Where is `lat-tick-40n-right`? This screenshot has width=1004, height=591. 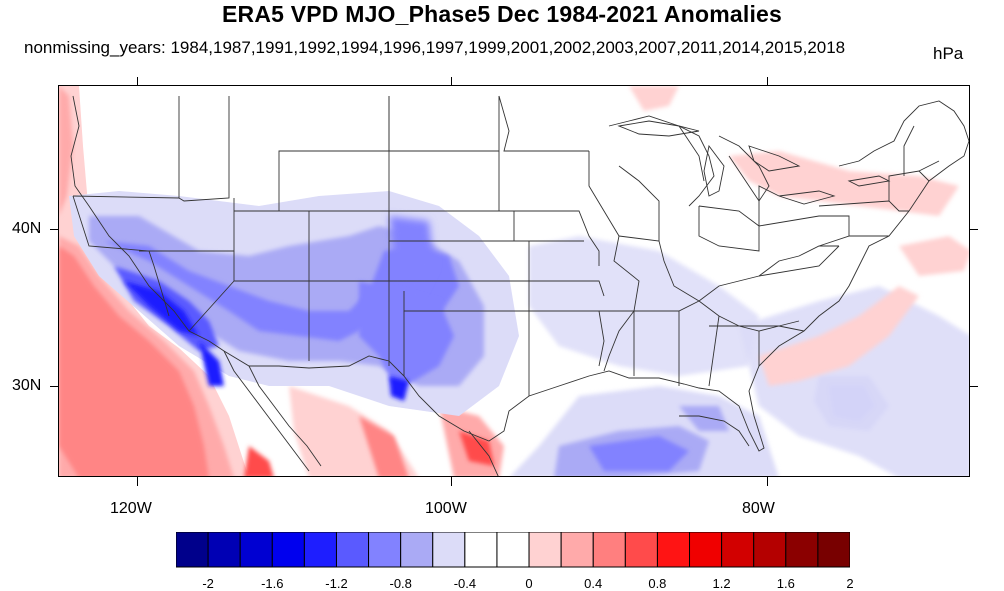
lat-tick-40n-right is located at coordinates (974, 229).